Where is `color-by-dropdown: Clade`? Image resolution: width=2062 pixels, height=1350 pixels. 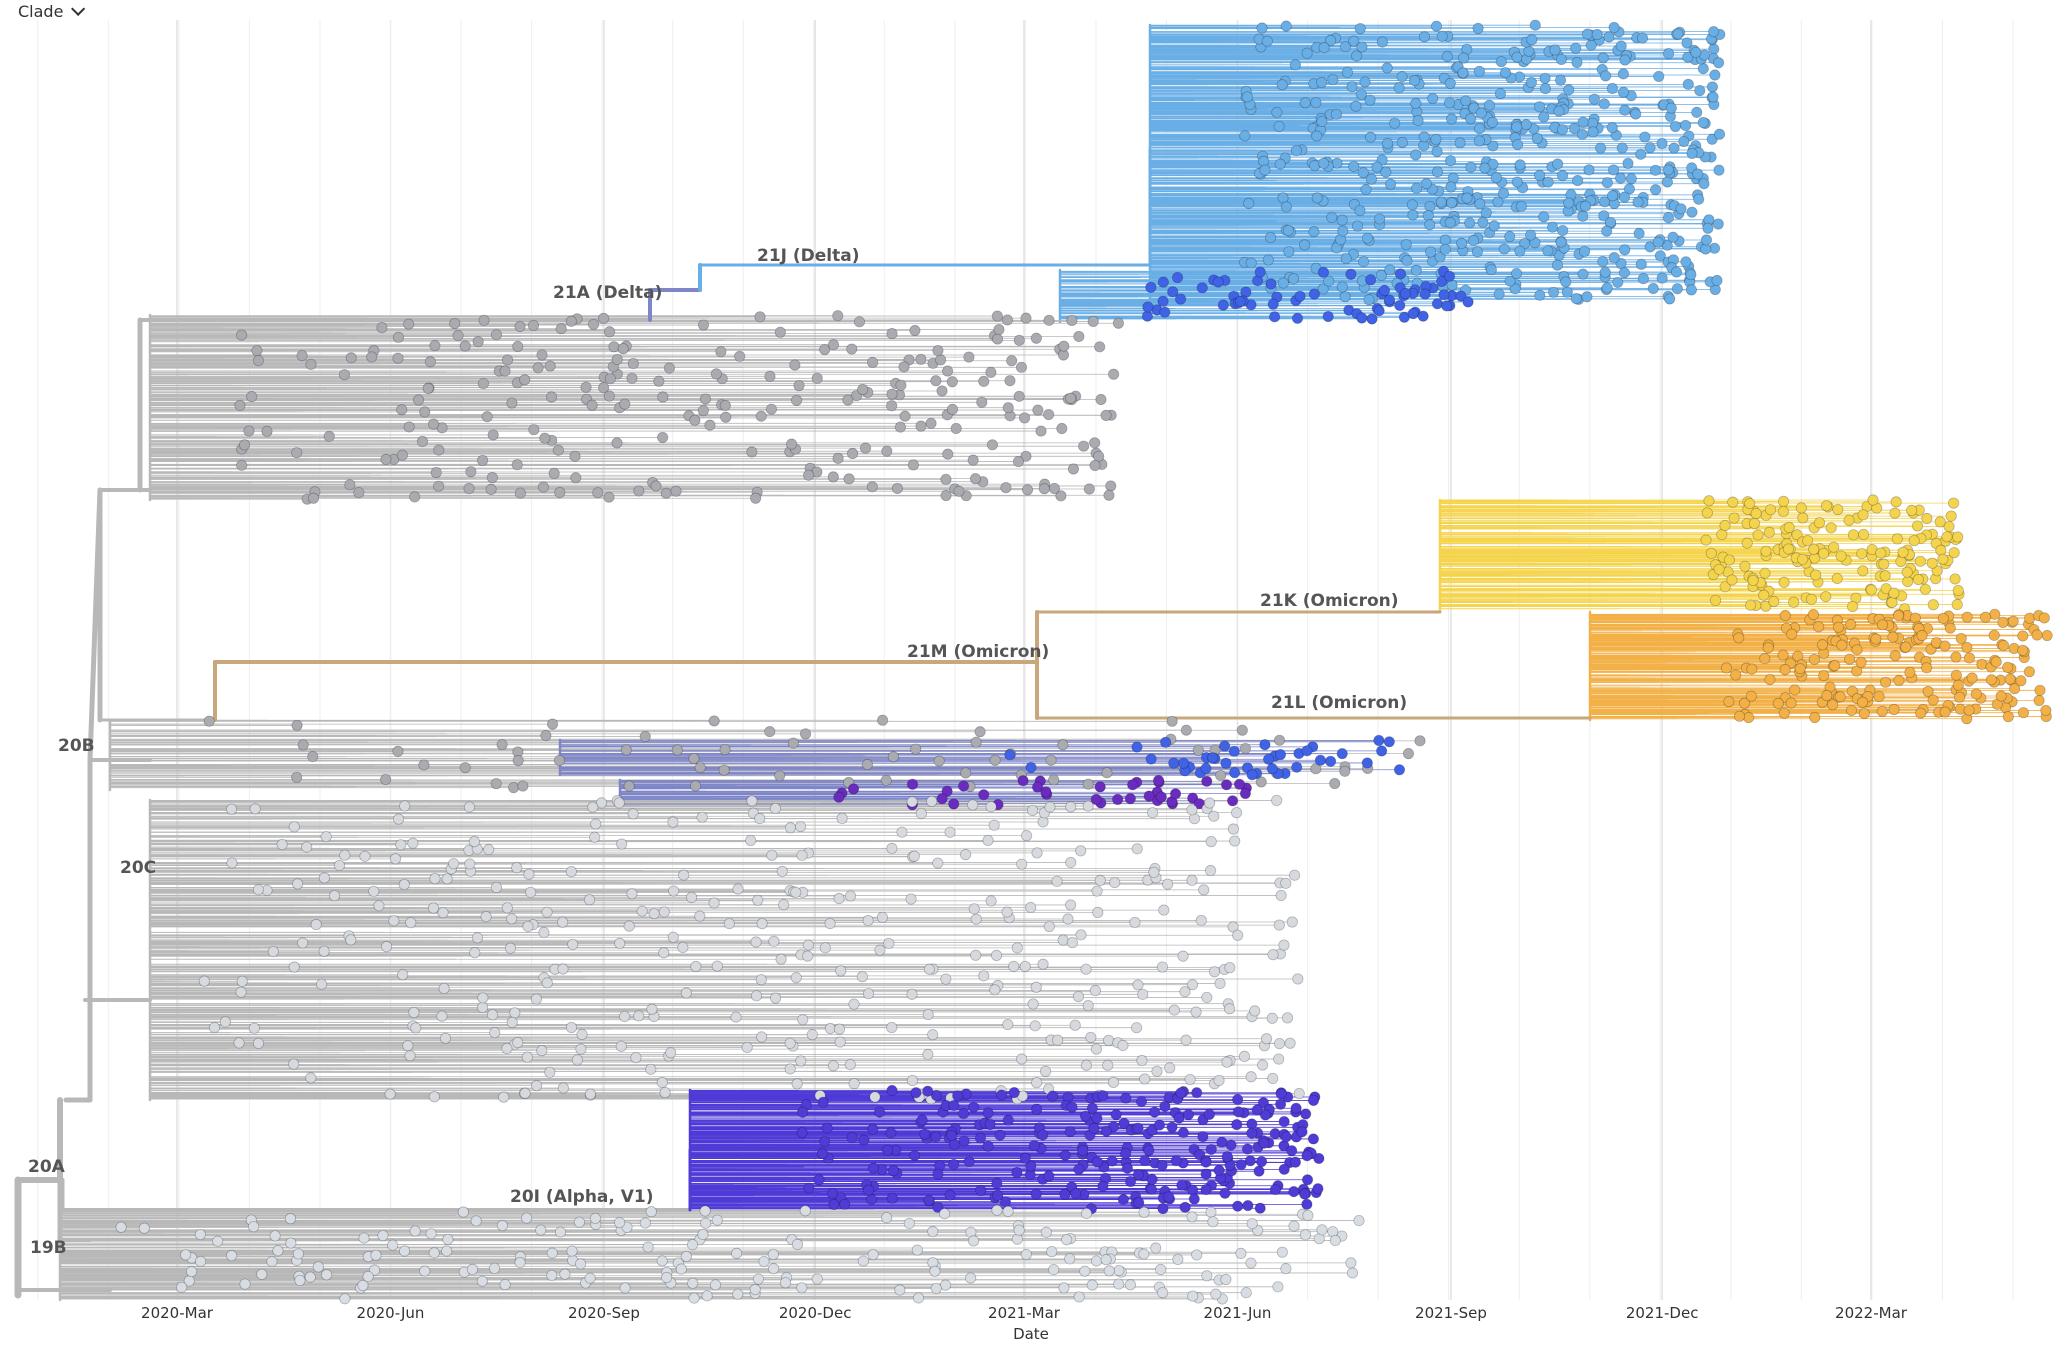
color-by-dropdown: Clade is located at coordinates (52, 11).